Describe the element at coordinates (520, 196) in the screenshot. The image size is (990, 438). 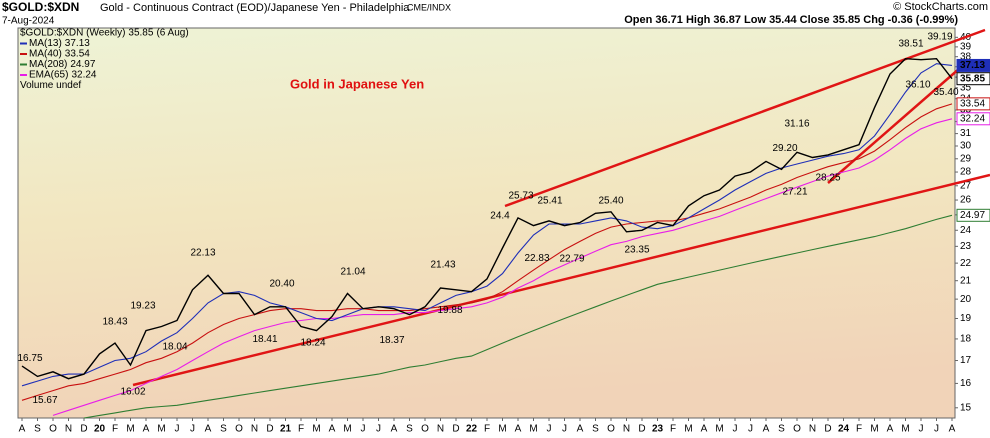
I see `annotation: 25.73` at that location.